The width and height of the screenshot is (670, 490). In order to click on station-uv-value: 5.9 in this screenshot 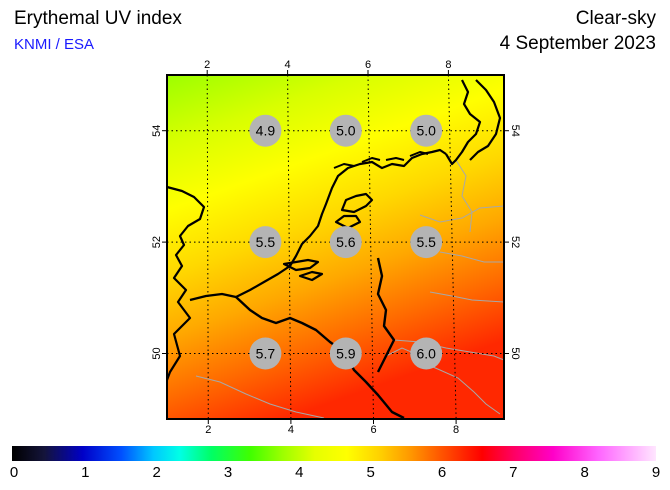, I will do `click(346, 354)`.